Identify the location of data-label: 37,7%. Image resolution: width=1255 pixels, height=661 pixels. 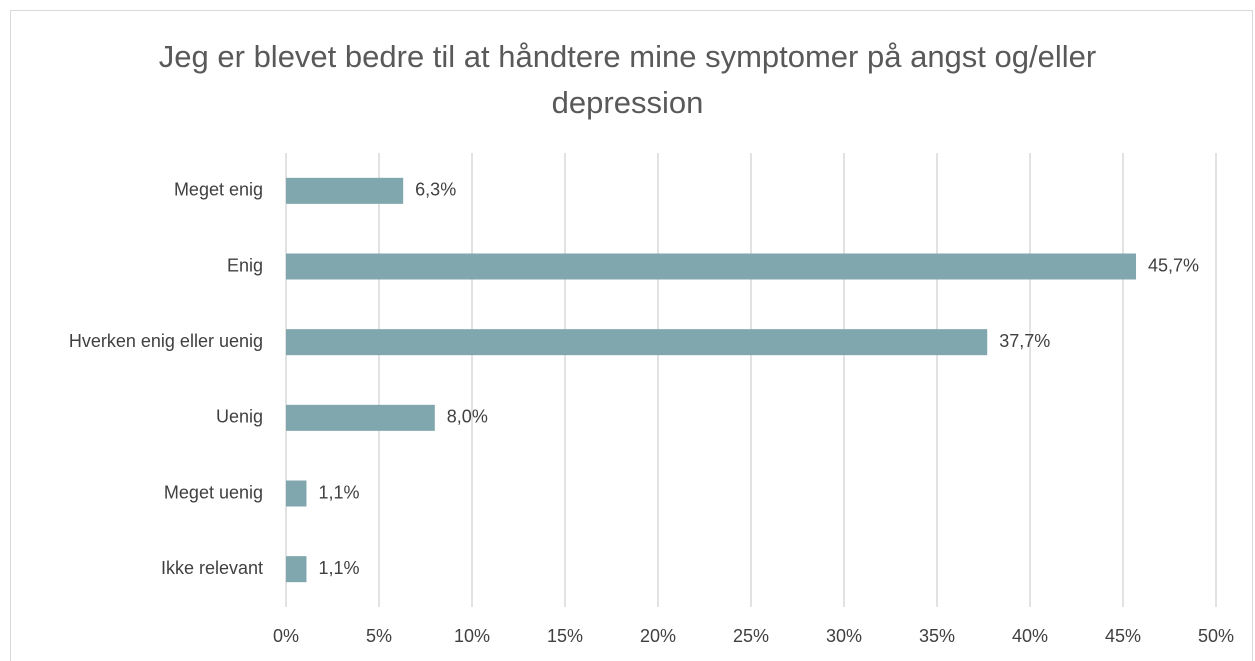
(1024, 341).